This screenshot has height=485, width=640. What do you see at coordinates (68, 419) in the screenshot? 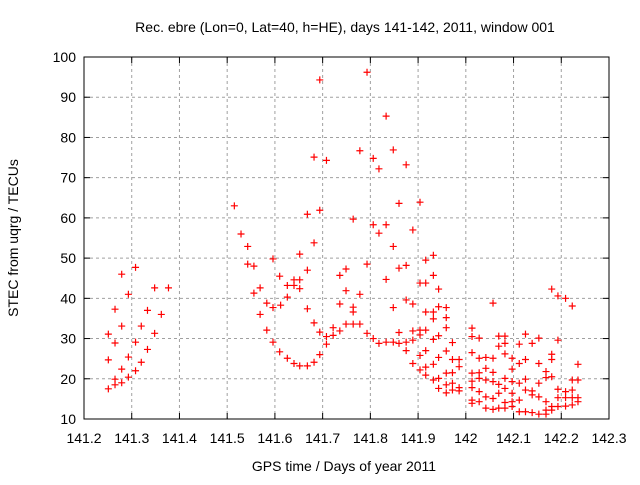
I see `y-tick-label: 10` at bounding box center [68, 419].